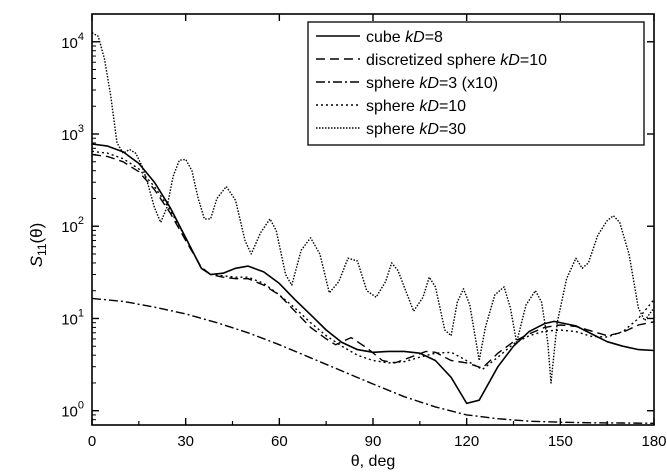 Image resolution: width=667 pixels, height=473 pixels. Describe the element at coordinates (279, 441) in the screenshot. I see `x-tick-label: 60` at that location.